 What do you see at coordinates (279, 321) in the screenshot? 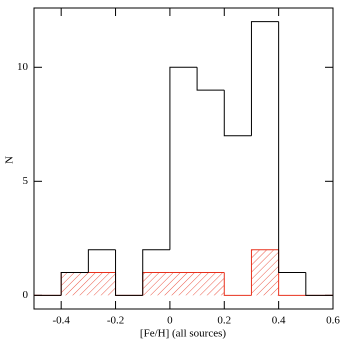
I see `x-tick-label: 0.4` at bounding box center [279, 321].